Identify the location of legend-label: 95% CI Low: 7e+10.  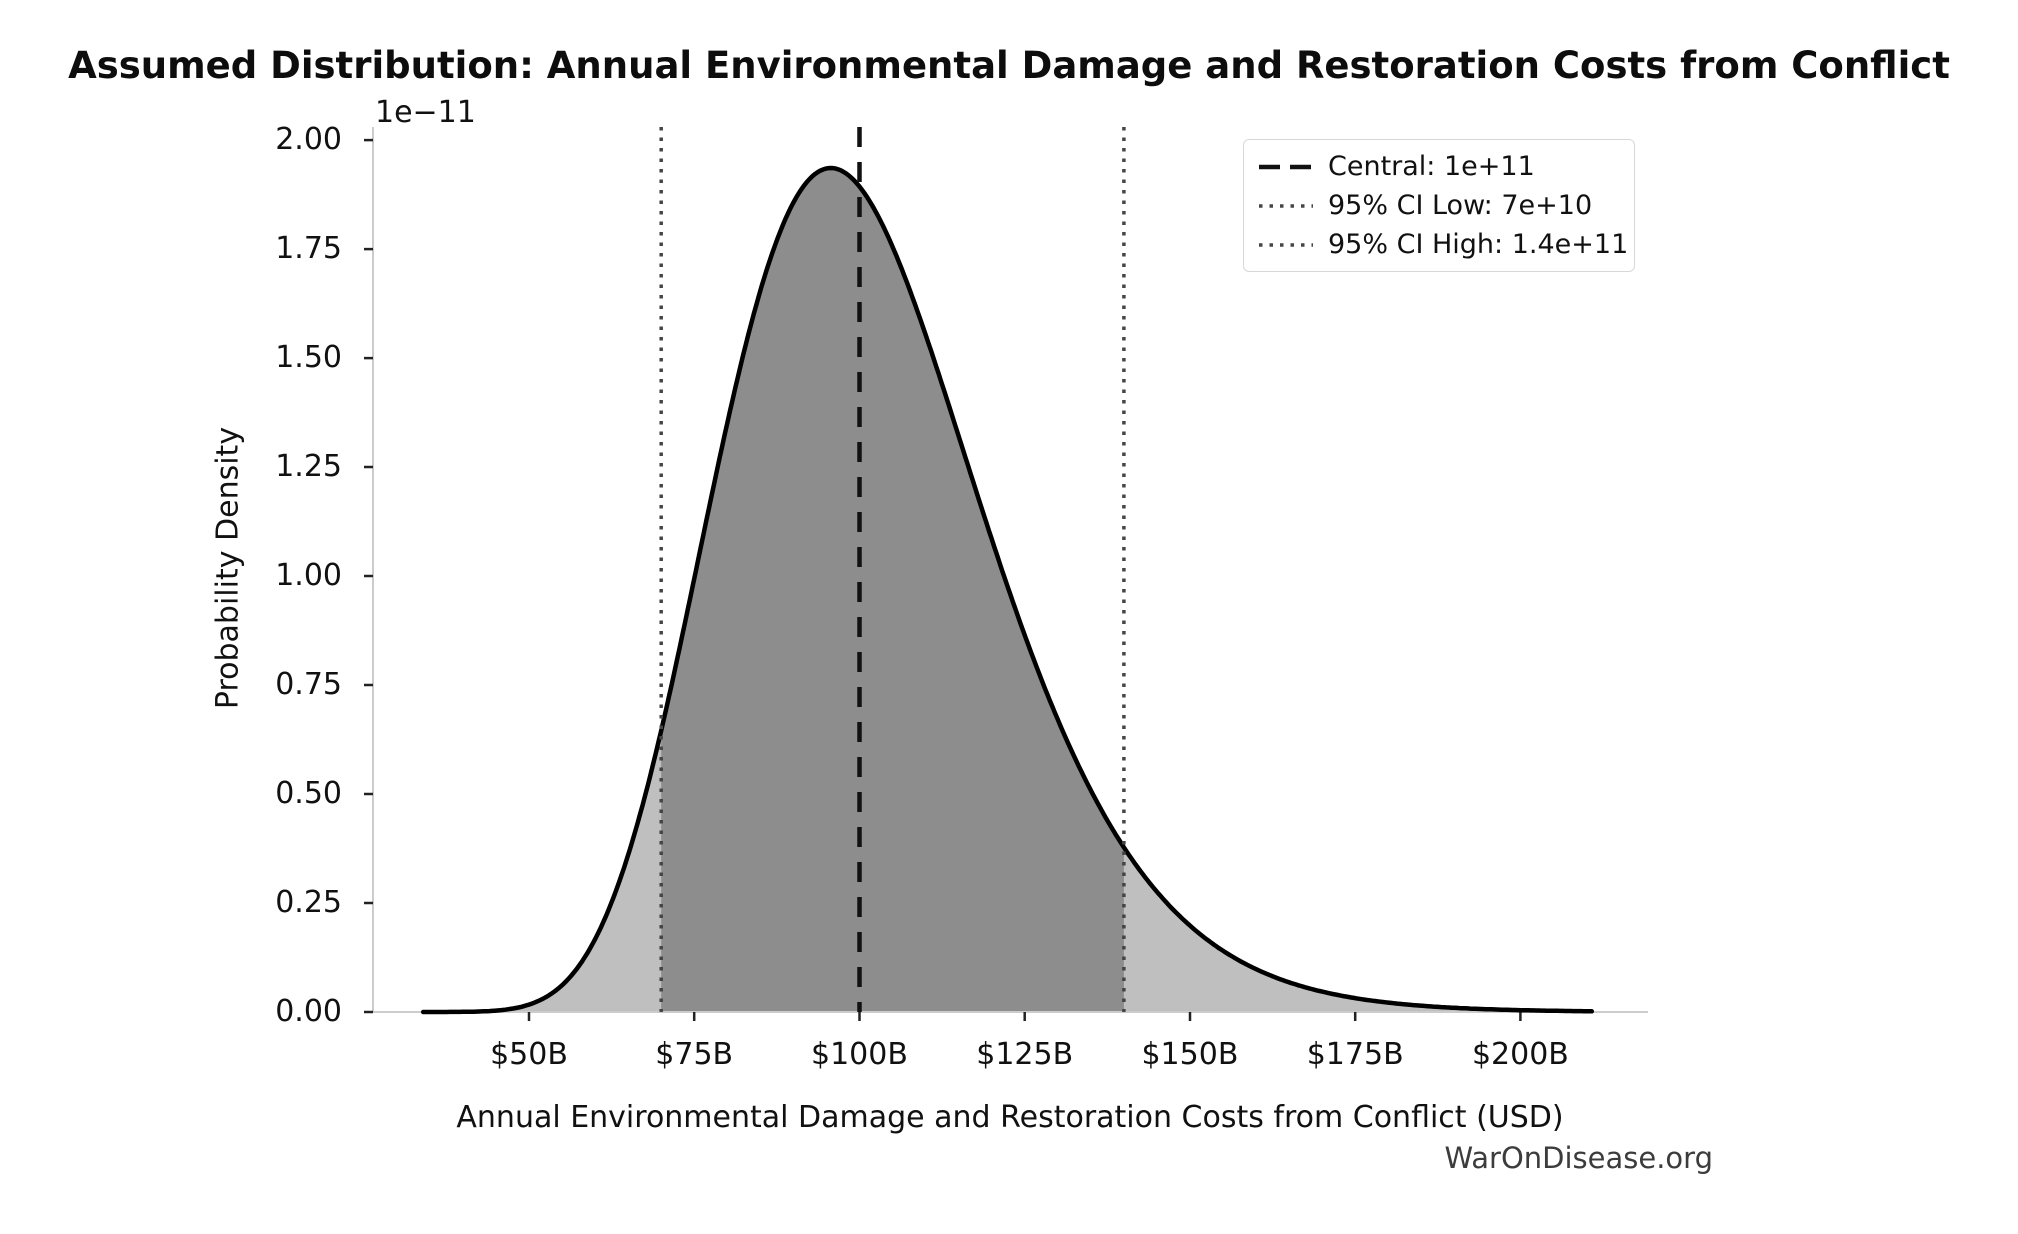
(1460, 205).